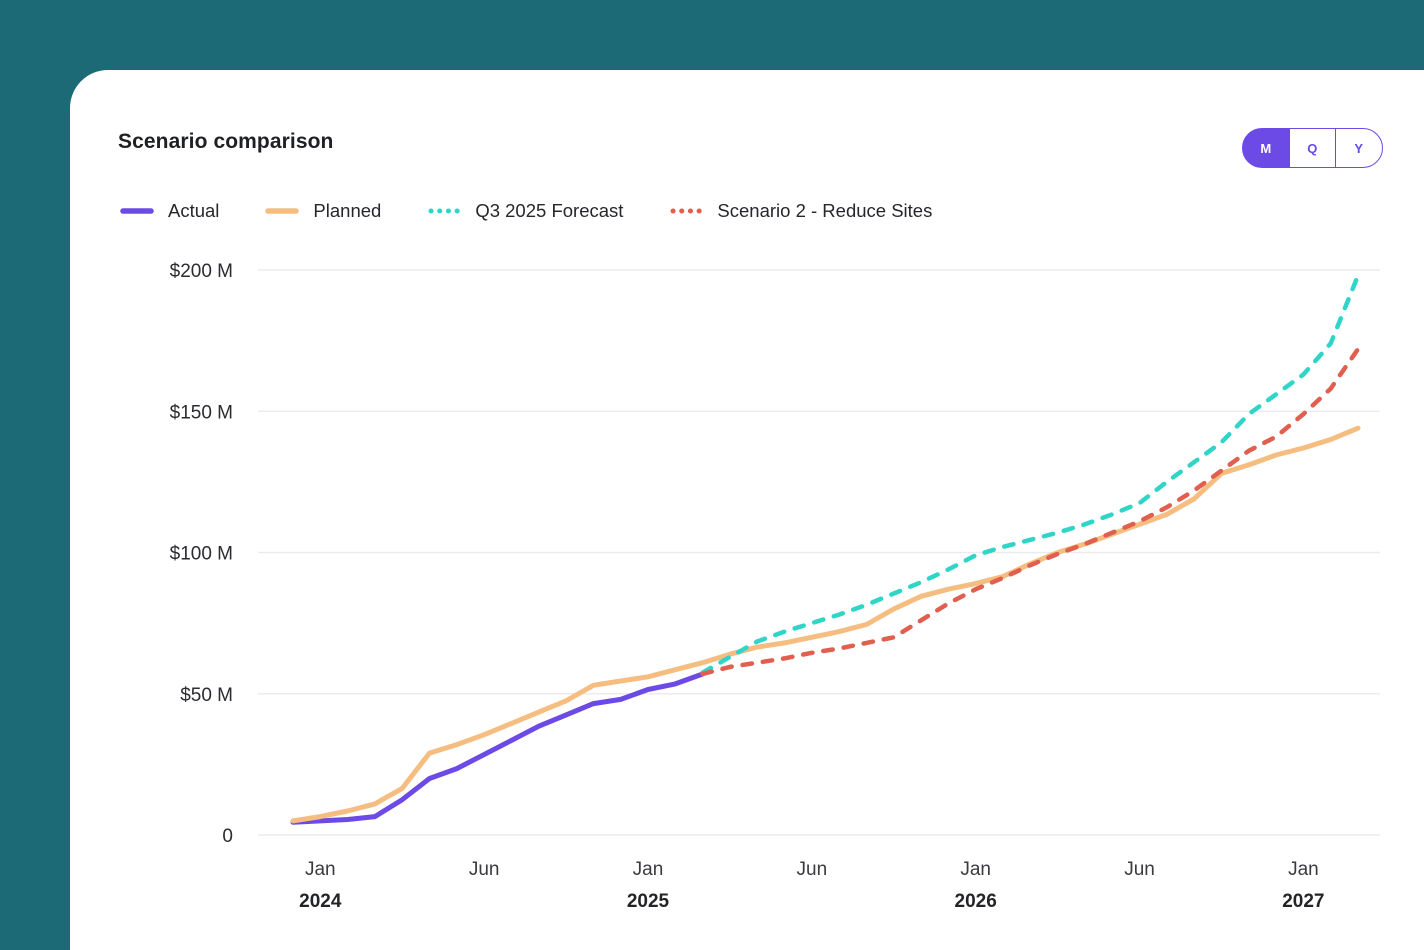 The width and height of the screenshot is (1424, 950). I want to click on y-axis-tick-label: $100 M, so click(201, 554).